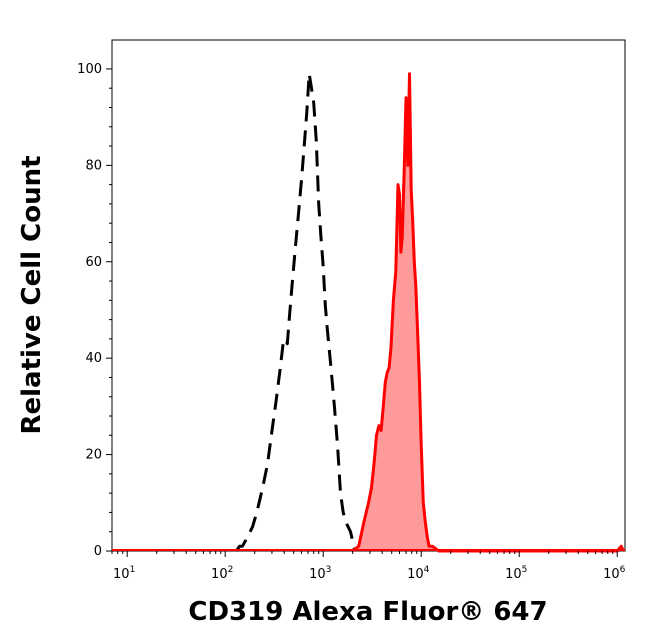  Describe the element at coordinates (614, 573) in the screenshot. I see `x-tick-label: 10⁶` at that location.